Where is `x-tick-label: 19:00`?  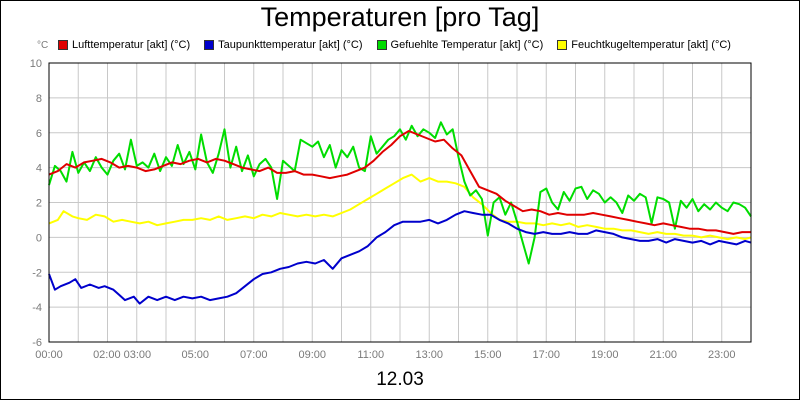
x-tick-label: 19:00 is located at coordinates (605, 355).